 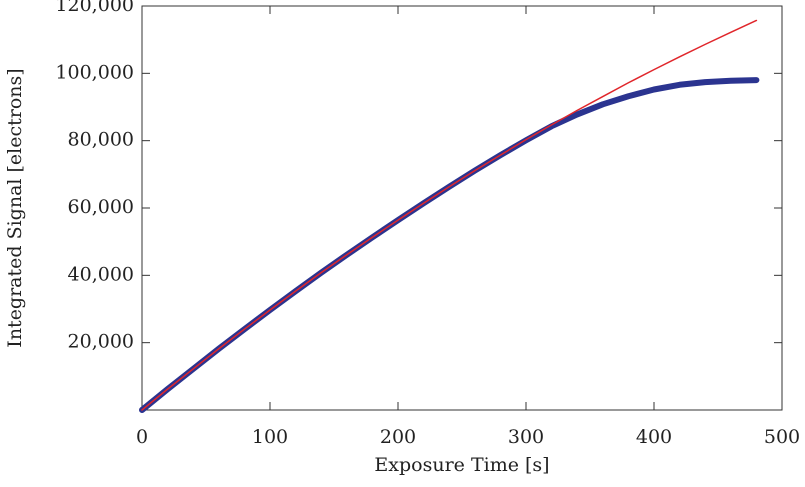 I want to click on y-tick-label: 80,000, so click(x=101, y=140).